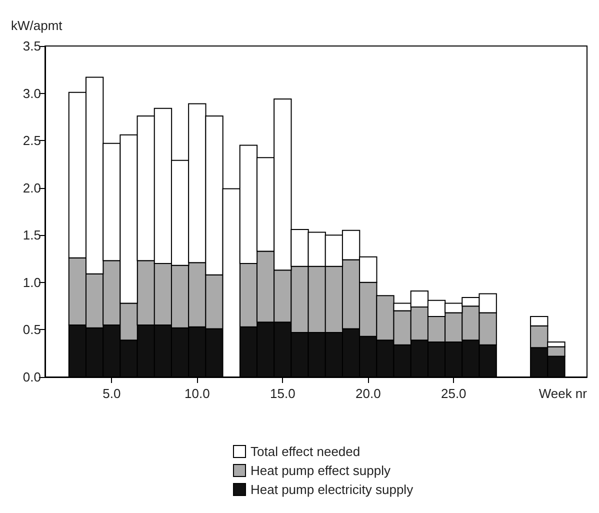 This screenshot has height=513, width=599. I want to click on legend-label: Total effect needed, so click(305, 451).